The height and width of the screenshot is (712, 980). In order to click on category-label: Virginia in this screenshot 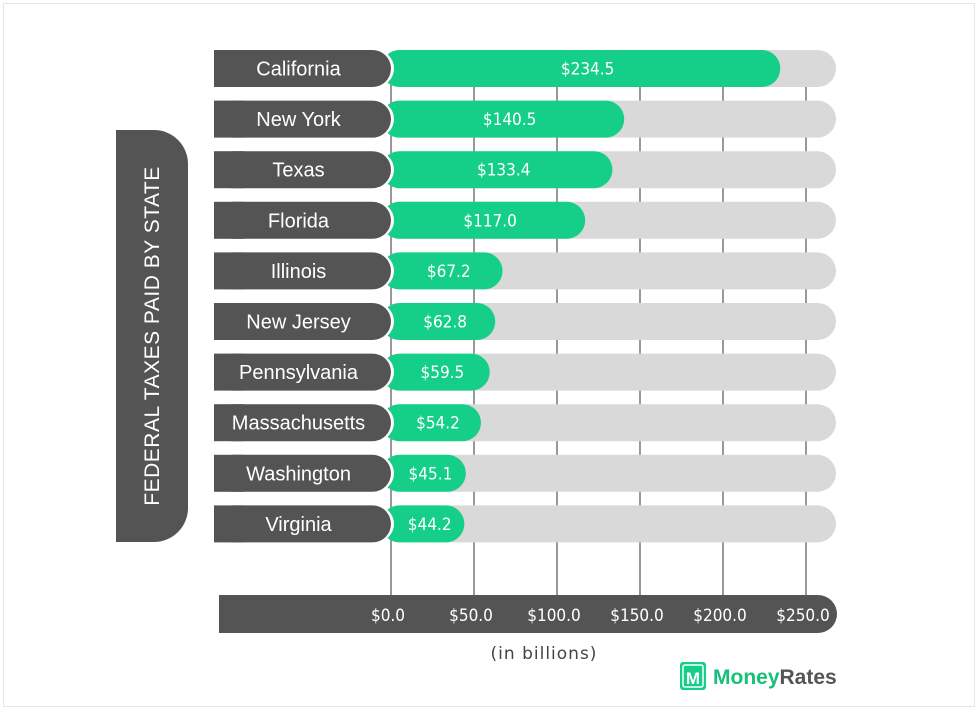, I will do `click(298, 525)`.